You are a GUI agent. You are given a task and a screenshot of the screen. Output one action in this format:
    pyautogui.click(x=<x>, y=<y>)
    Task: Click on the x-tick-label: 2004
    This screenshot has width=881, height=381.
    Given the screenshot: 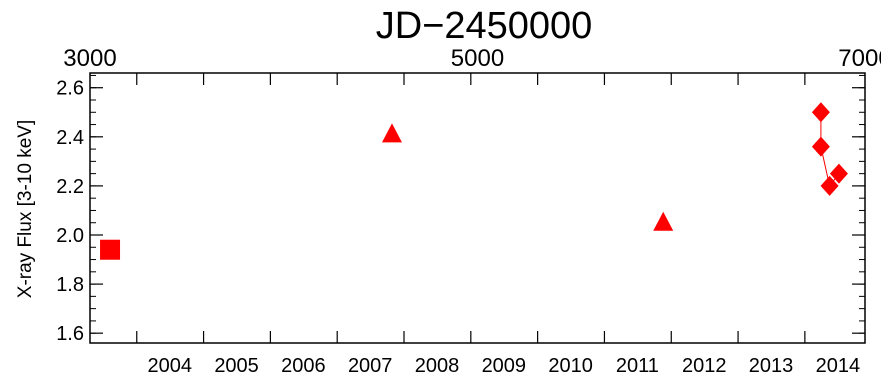 What is the action you would take?
    pyautogui.click(x=170, y=366)
    